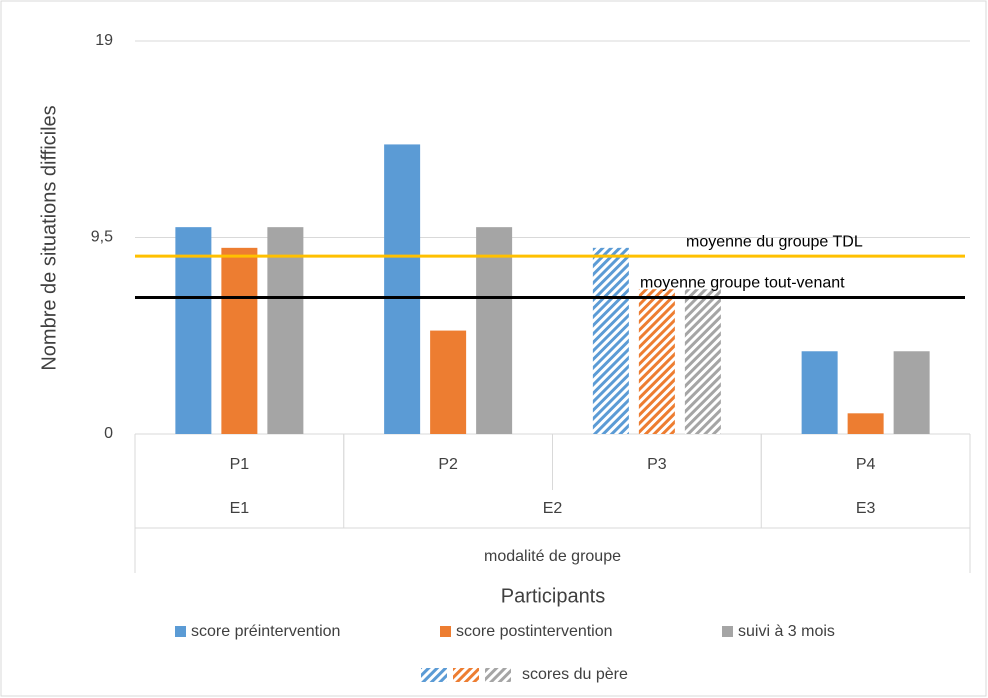  What do you see at coordinates (104, 40) in the screenshot?
I see `y-tick-label: 19` at bounding box center [104, 40].